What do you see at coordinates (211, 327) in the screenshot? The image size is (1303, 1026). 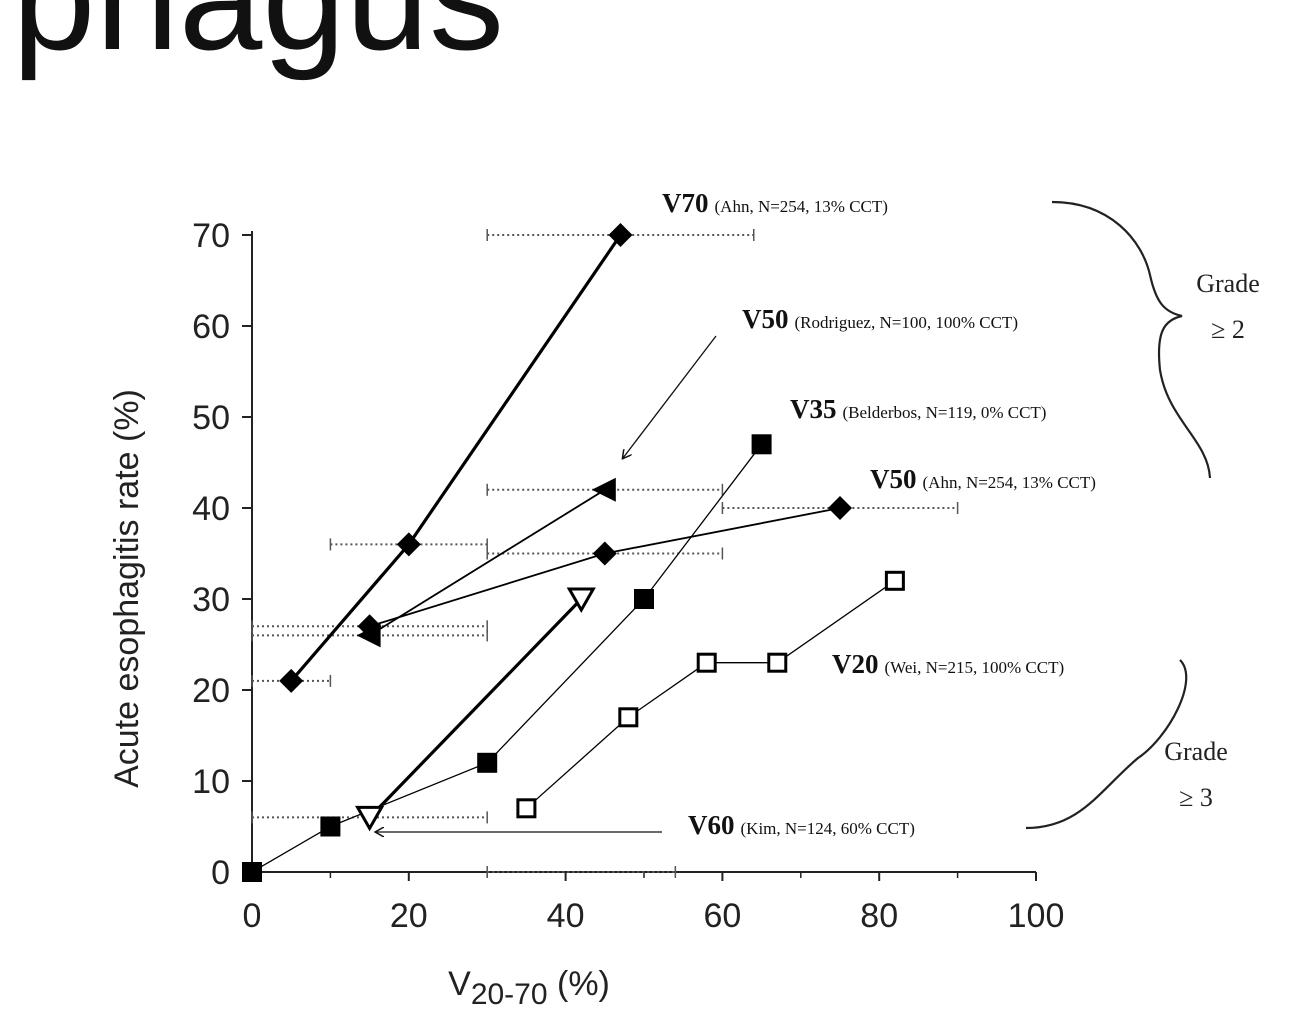 I see `y-tick-label: 60` at bounding box center [211, 327].